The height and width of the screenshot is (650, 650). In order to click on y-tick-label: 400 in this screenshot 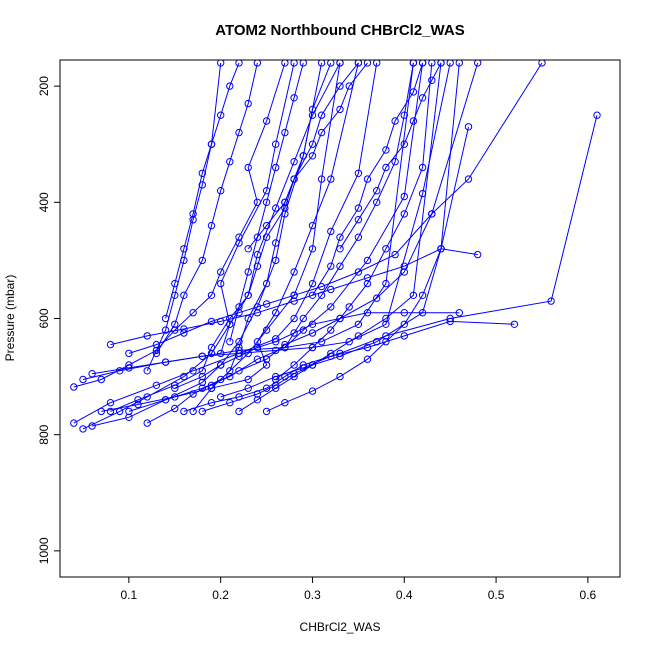, I will do `click(44, 202)`.